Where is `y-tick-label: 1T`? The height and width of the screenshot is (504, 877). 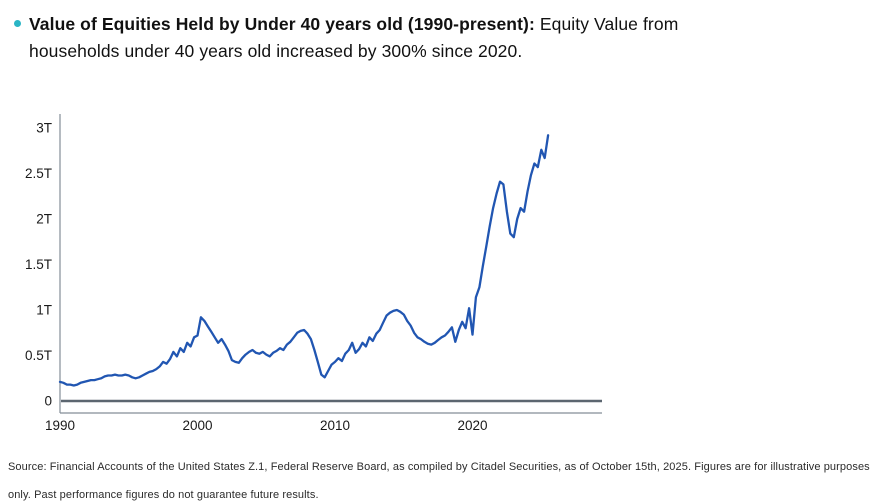
y-tick-label: 1T is located at coordinates (44, 310).